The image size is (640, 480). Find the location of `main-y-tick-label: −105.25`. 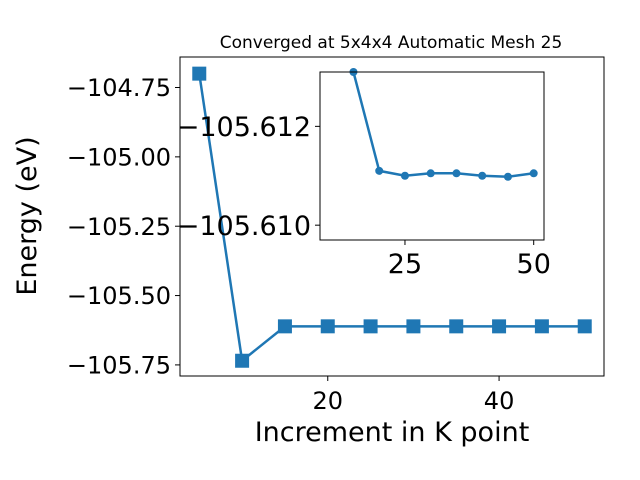

main-y-tick-label: −105.25 is located at coordinates (119, 227).